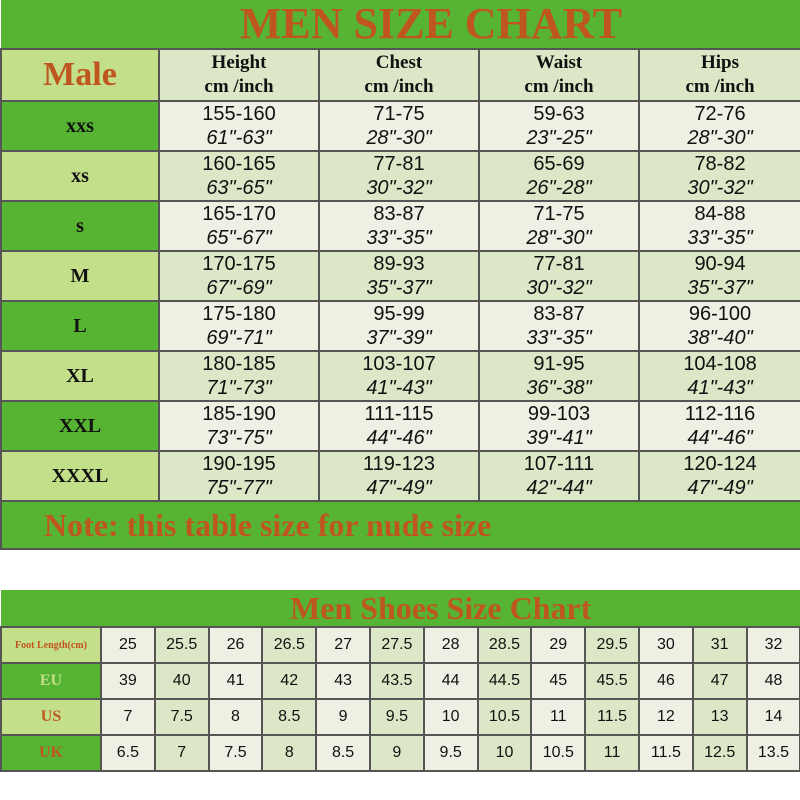  What do you see at coordinates (128, 681) in the screenshot?
I see `shoe-cell: 39` at bounding box center [128, 681].